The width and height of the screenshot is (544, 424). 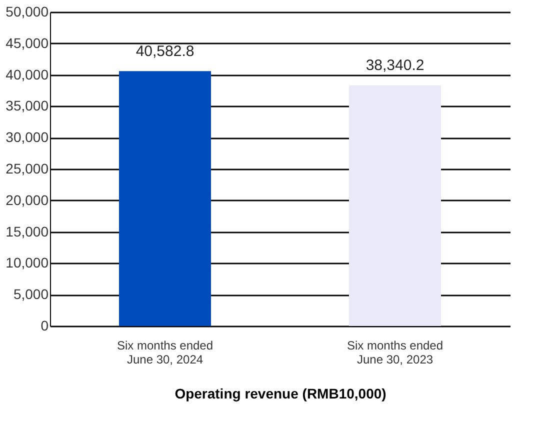 I want to click on y-tick-label: 50,000, so click(x=27, y=12).